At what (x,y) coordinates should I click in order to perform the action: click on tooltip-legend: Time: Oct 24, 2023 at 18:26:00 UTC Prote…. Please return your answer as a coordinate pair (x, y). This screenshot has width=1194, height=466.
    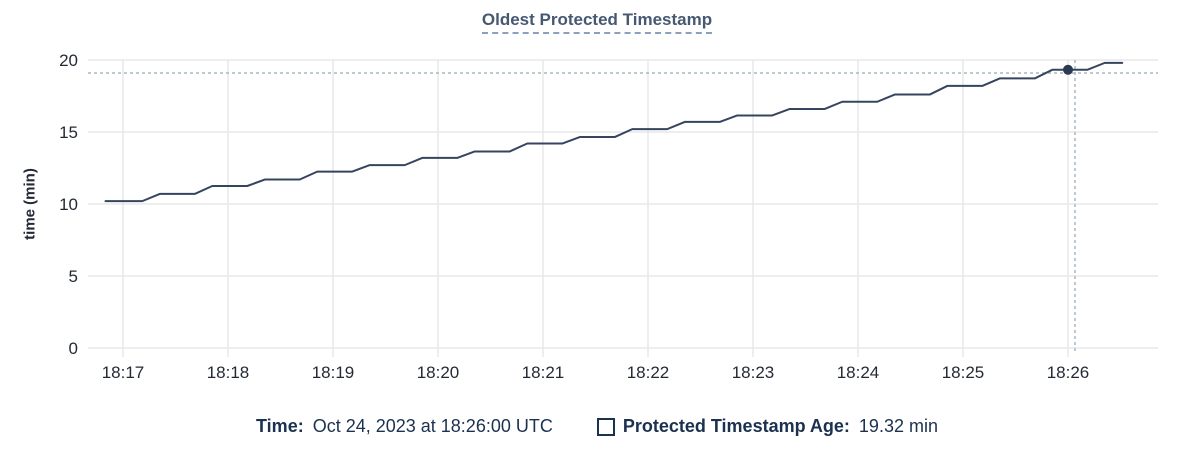
    Looking at the image, I should click on (597, 426).